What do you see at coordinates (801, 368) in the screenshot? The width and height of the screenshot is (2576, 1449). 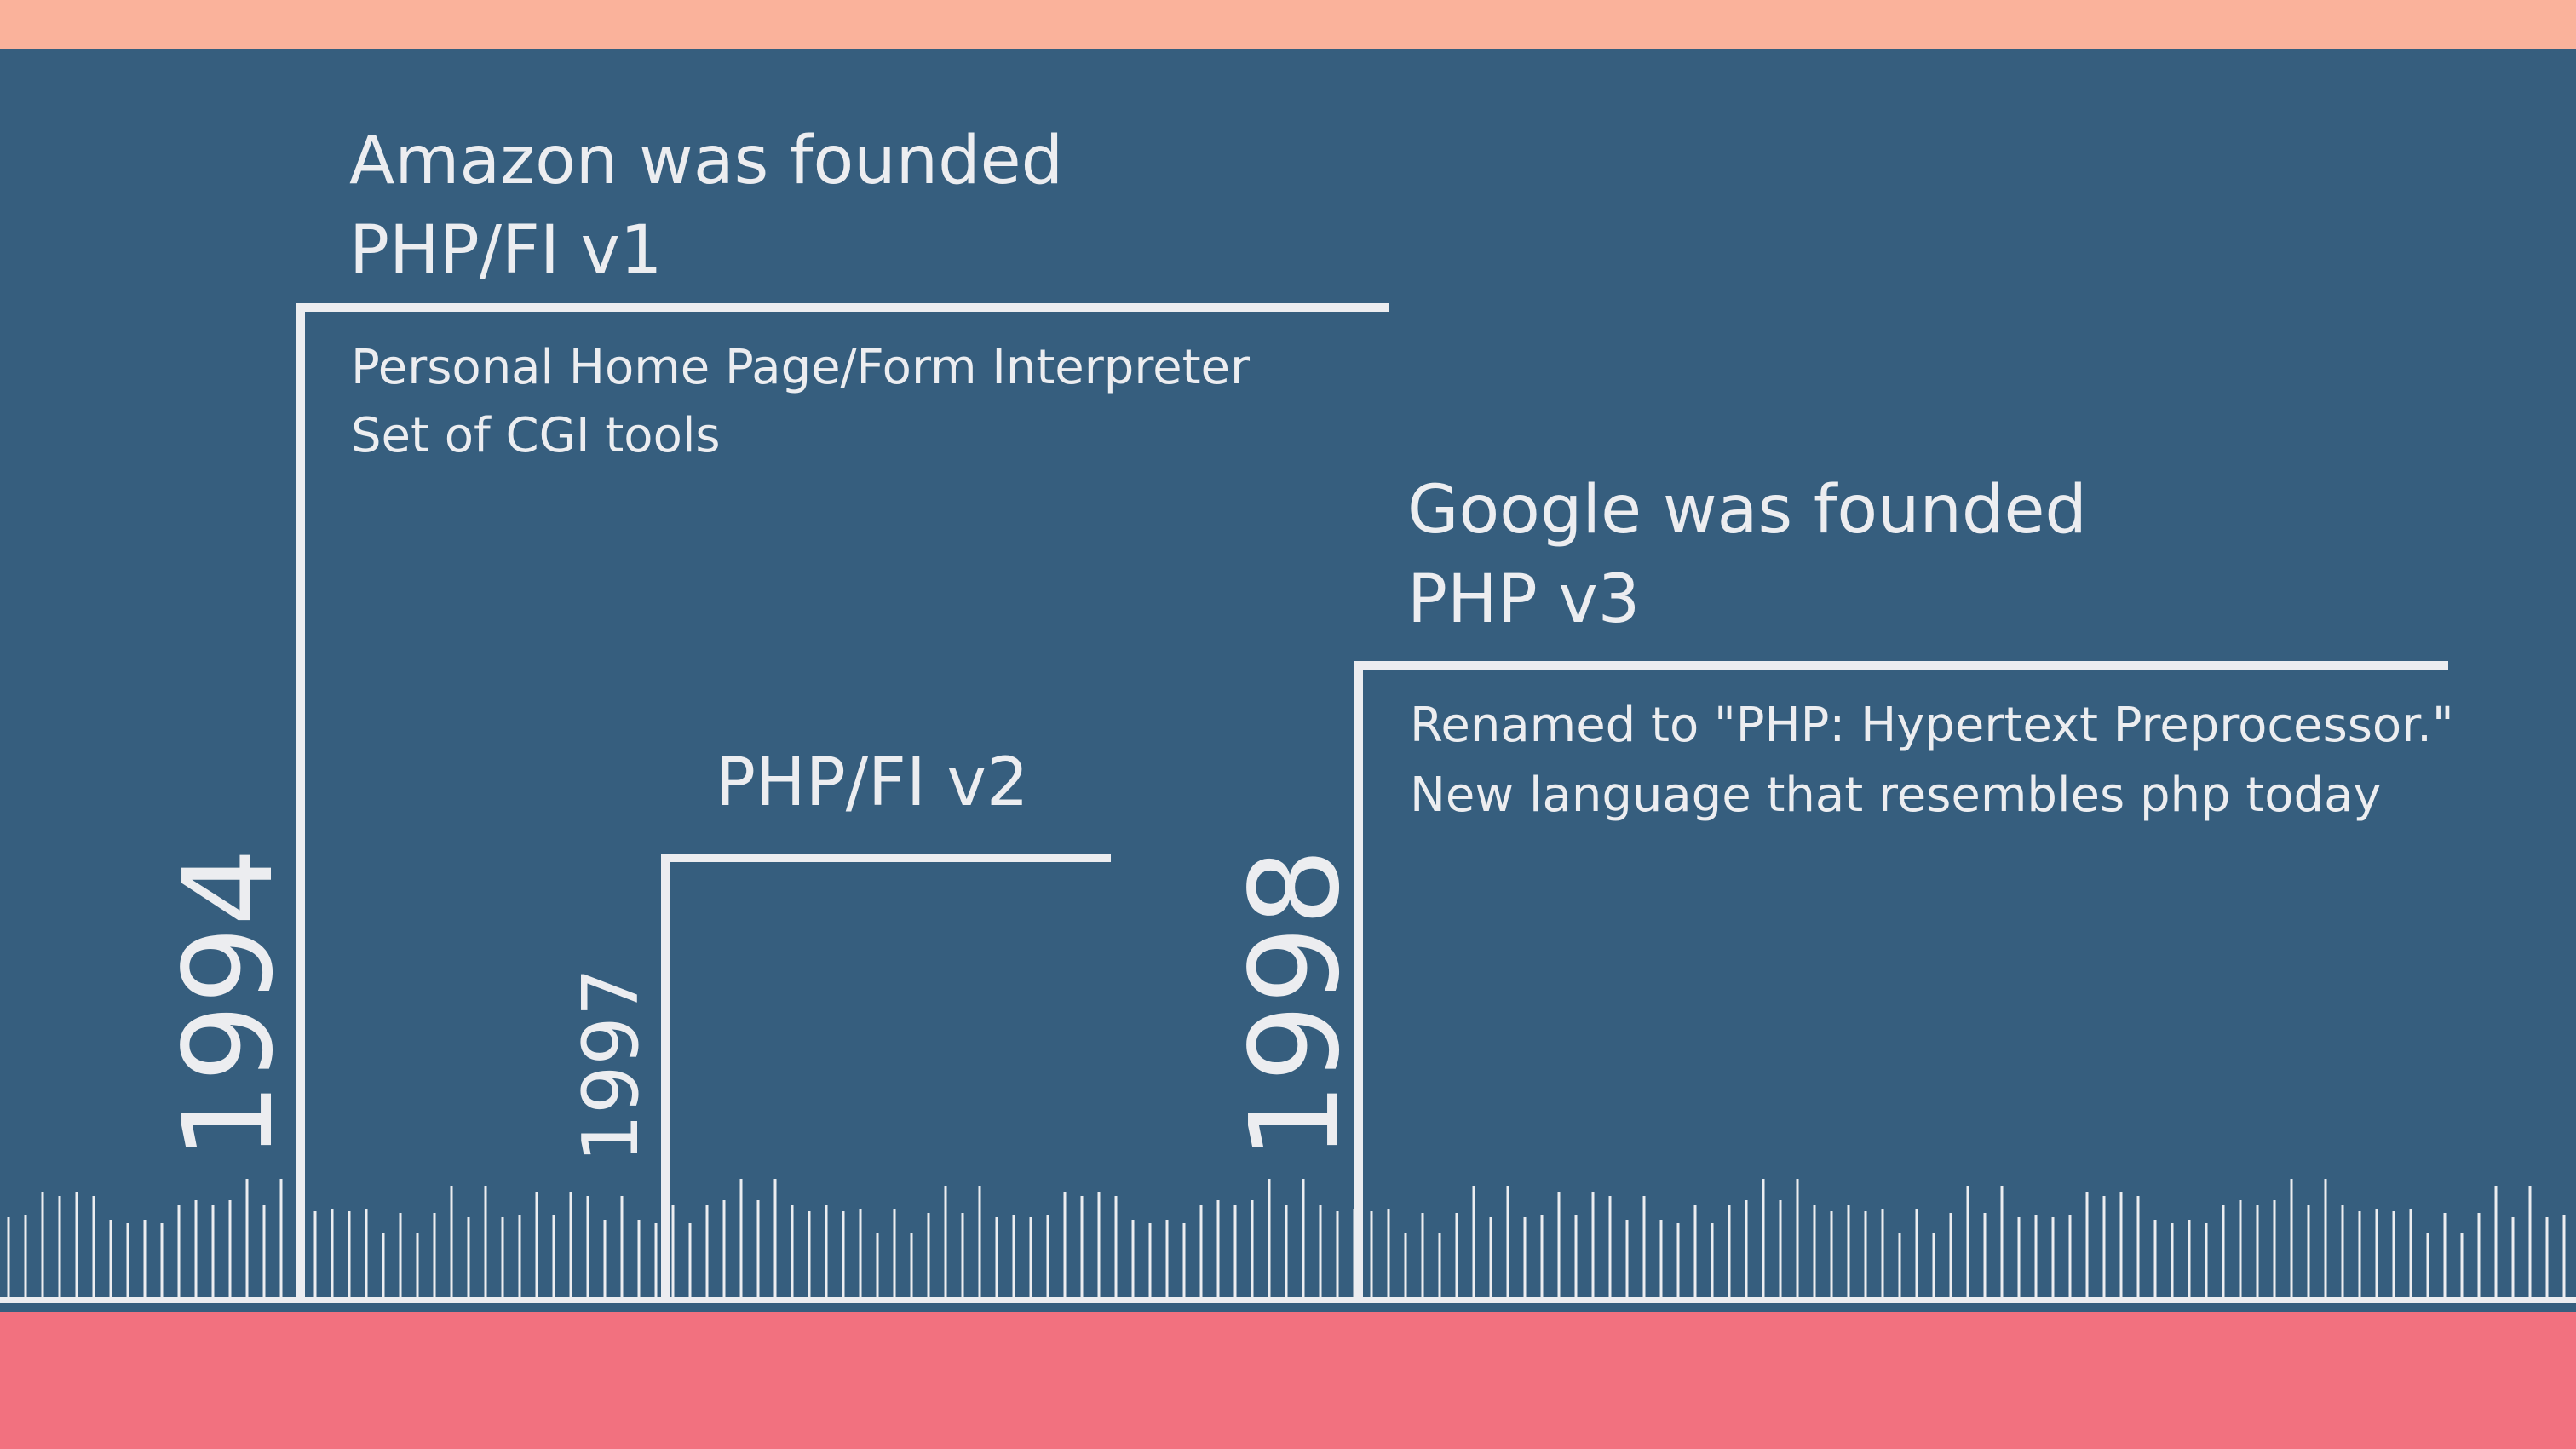 I see `event-1994-detail-1: Personal Home Page/Form Interpreter` at bounding box center [801, 368].